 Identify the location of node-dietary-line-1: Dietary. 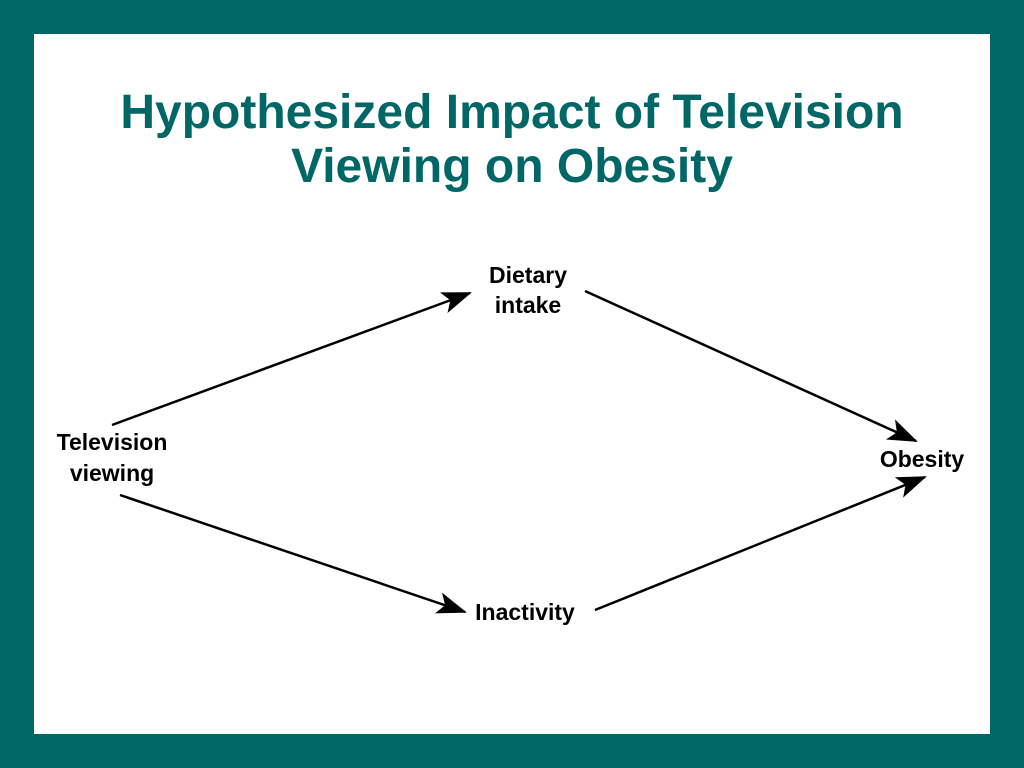
(528, 275).